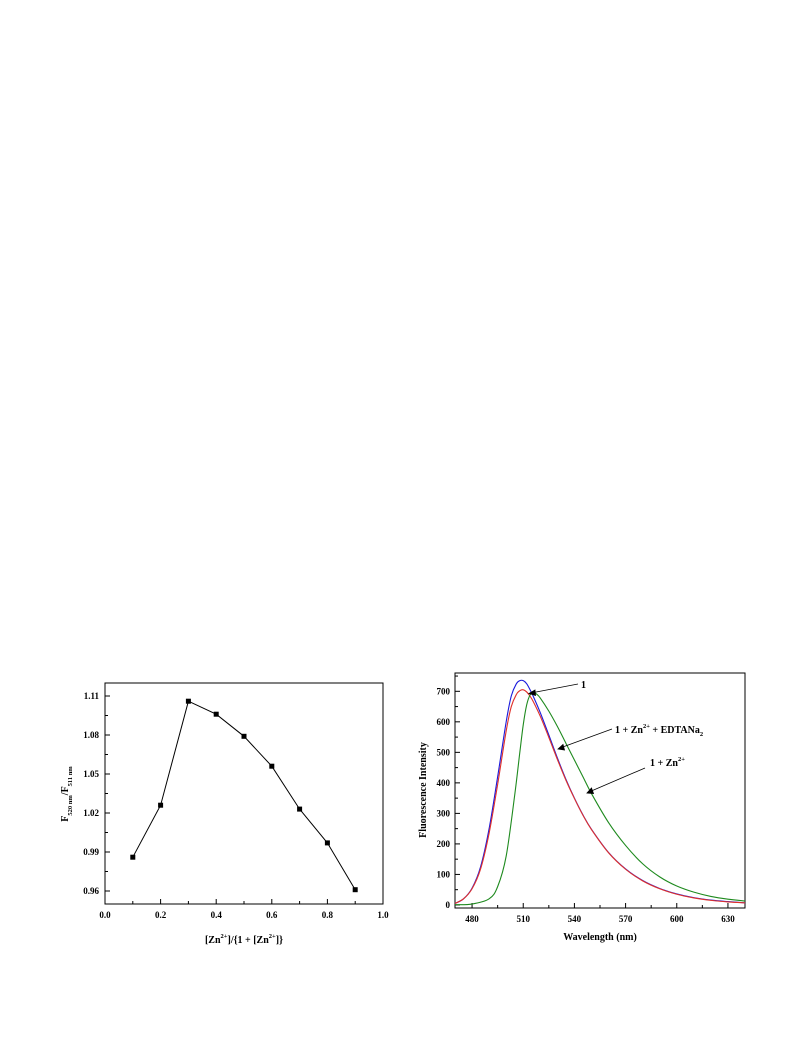 The width and height of the screenshot is (793, 1057). What do you see at coordinates (600, 937) in the screenshot?
I see `fluorescence-x-axis-label: Wavelength (nm)` at bounding box center [600, 937].